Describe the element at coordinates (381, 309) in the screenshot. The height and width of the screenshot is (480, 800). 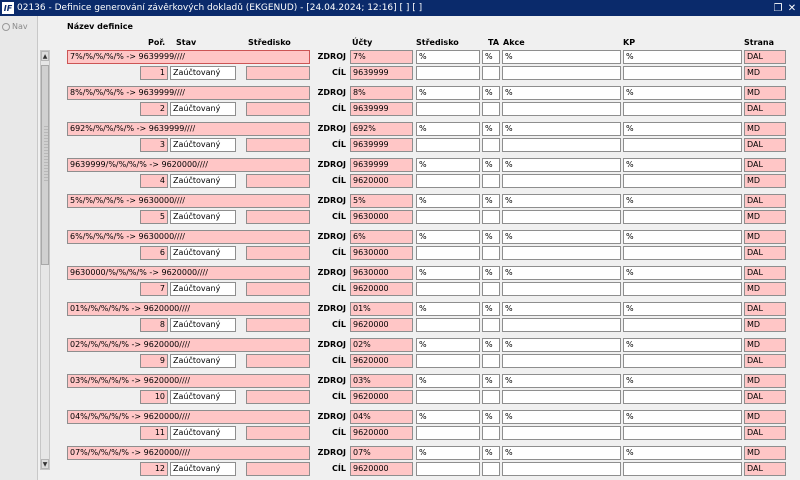
I see `zdroj-ucty-field: 01%` at that location.